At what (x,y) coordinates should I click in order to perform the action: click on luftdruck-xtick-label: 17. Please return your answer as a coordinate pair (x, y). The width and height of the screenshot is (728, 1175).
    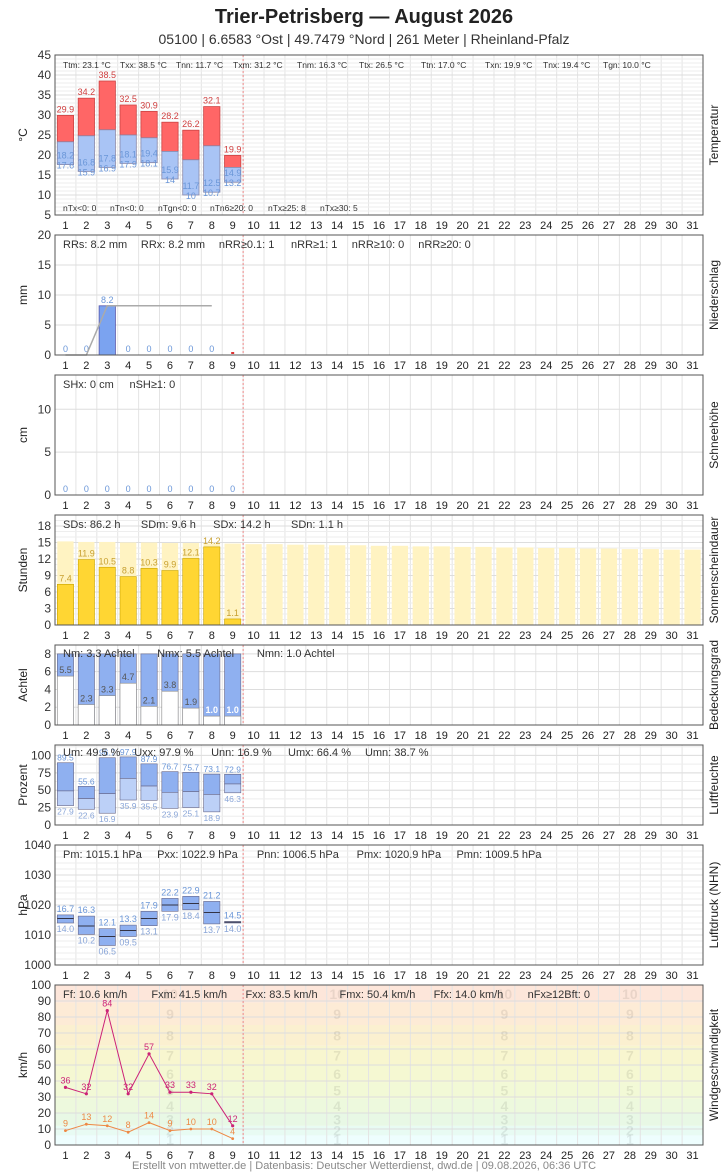
    Looking at the image, I should click on (400, 976).